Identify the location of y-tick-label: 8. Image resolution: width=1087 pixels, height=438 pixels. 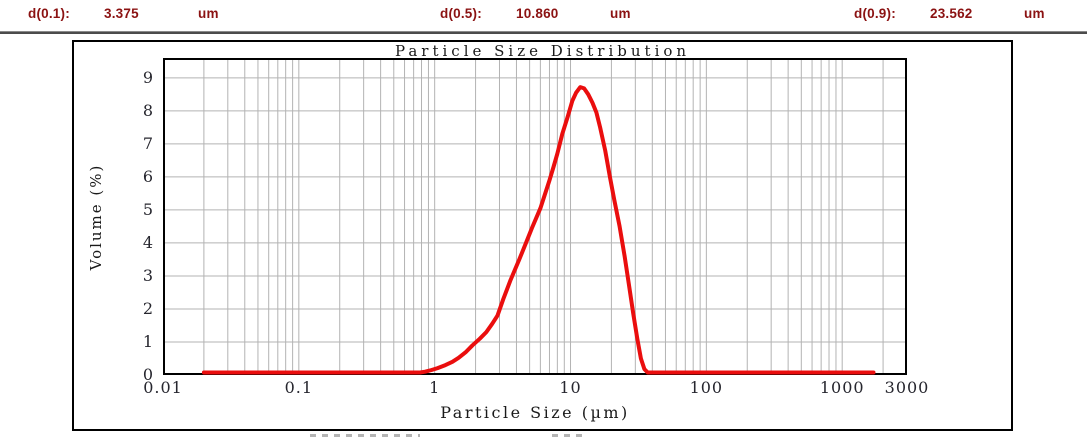
(148, 110).